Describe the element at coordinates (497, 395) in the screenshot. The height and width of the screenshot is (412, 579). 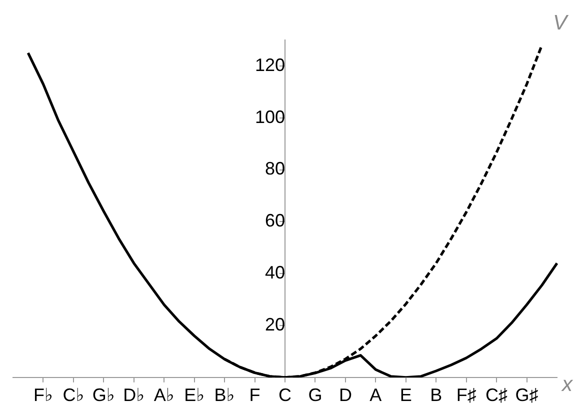
I see `x-tick-label: C♯` at that location.